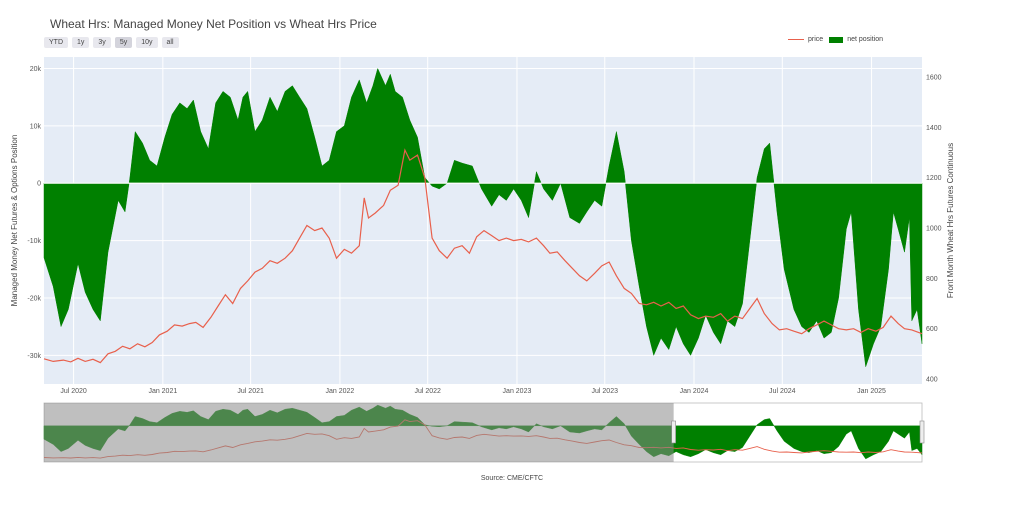 Image resolution: width=1024 pixels, height=509 pixels. Describe the element at coordinates (871, 391) in the screenshot. I see `x-tick-label: Jan 2025` at that location.